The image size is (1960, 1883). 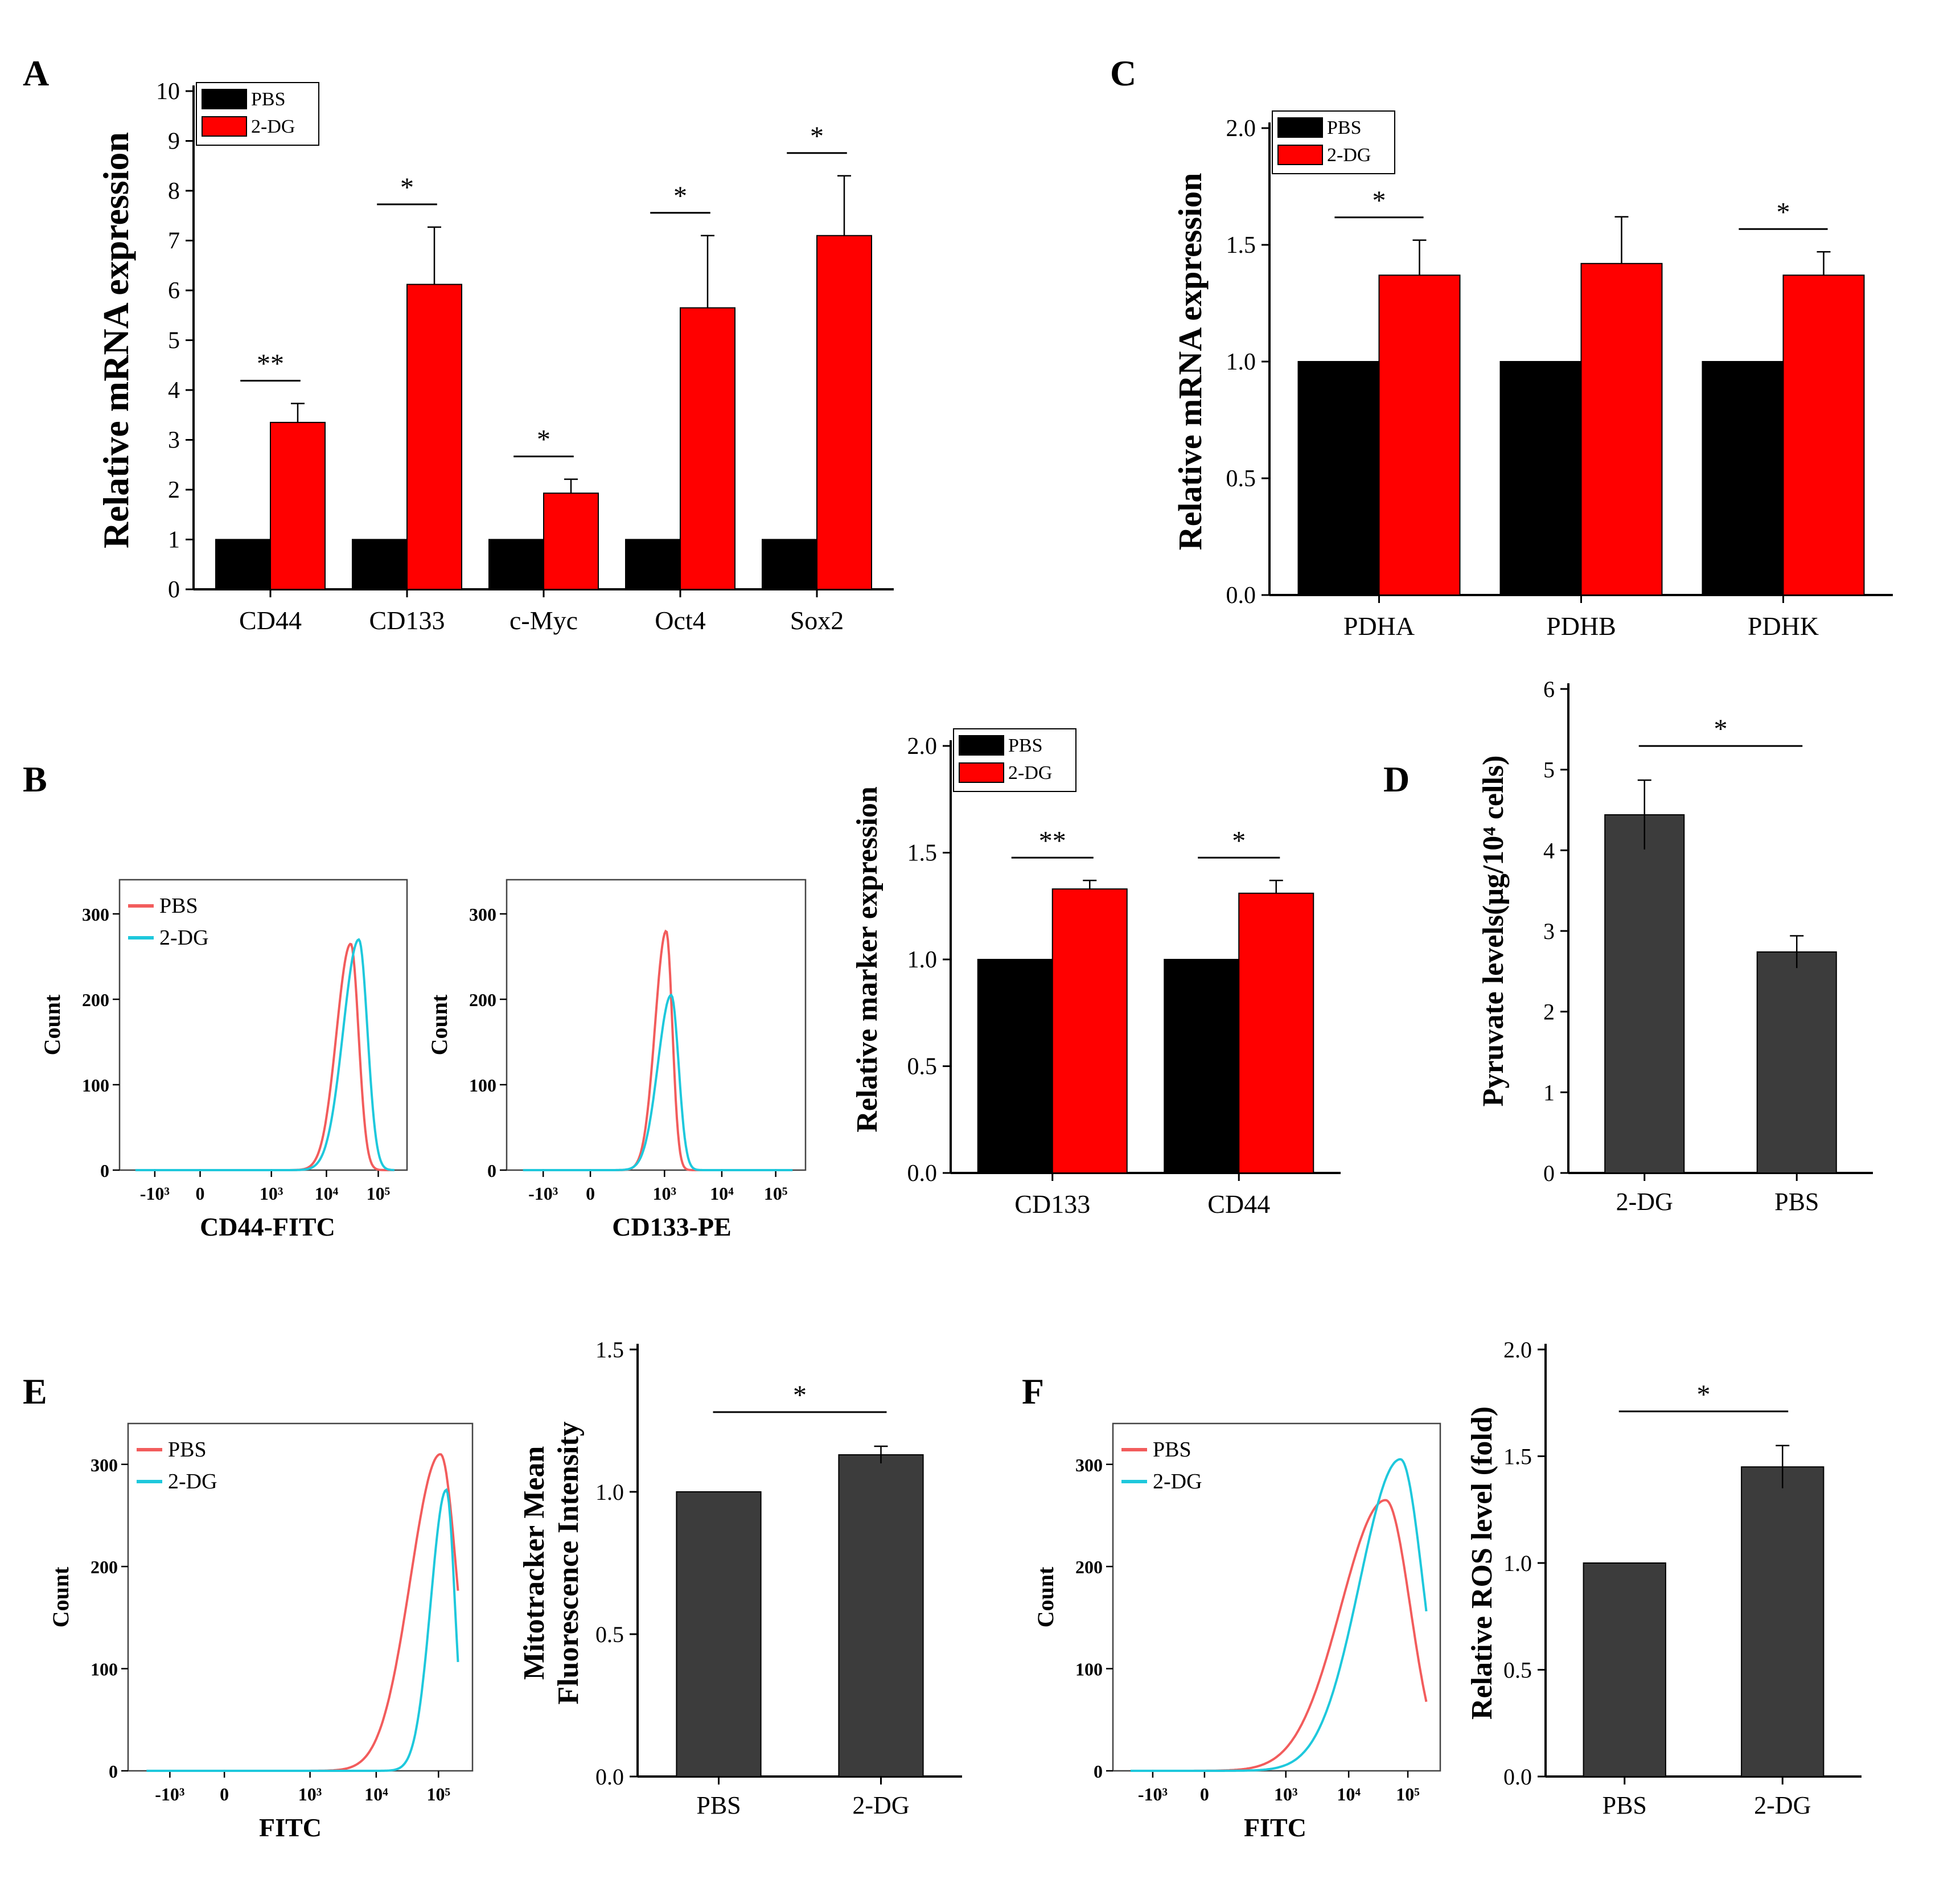 I want to click on y-tick-label: 1, so click(x=174, y=540).